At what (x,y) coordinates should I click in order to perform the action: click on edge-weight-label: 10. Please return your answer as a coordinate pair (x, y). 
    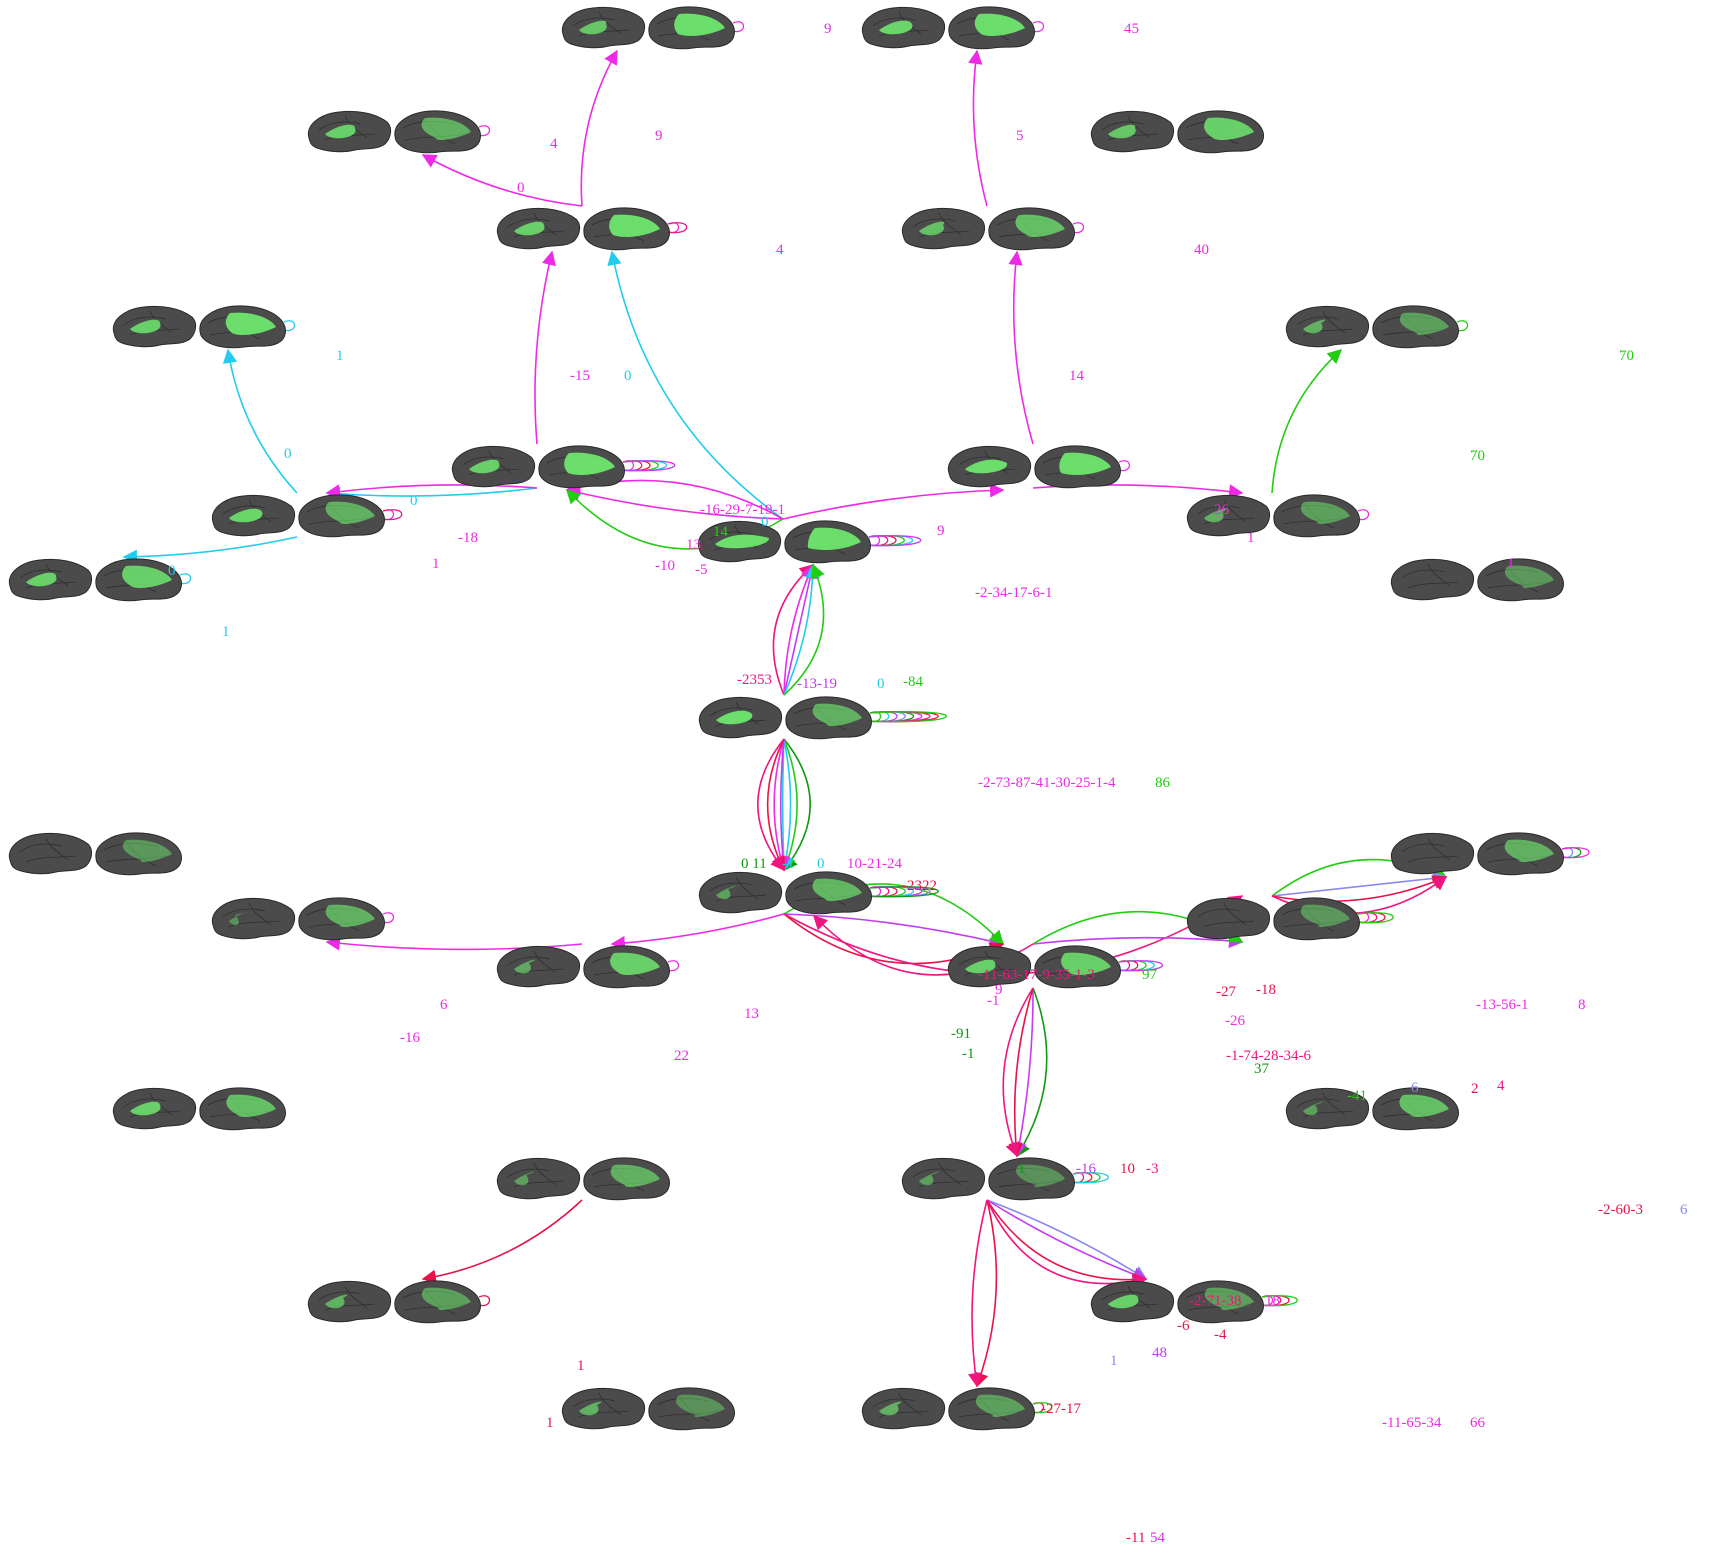
    Looking at the image, I should click on (1127, 1169).